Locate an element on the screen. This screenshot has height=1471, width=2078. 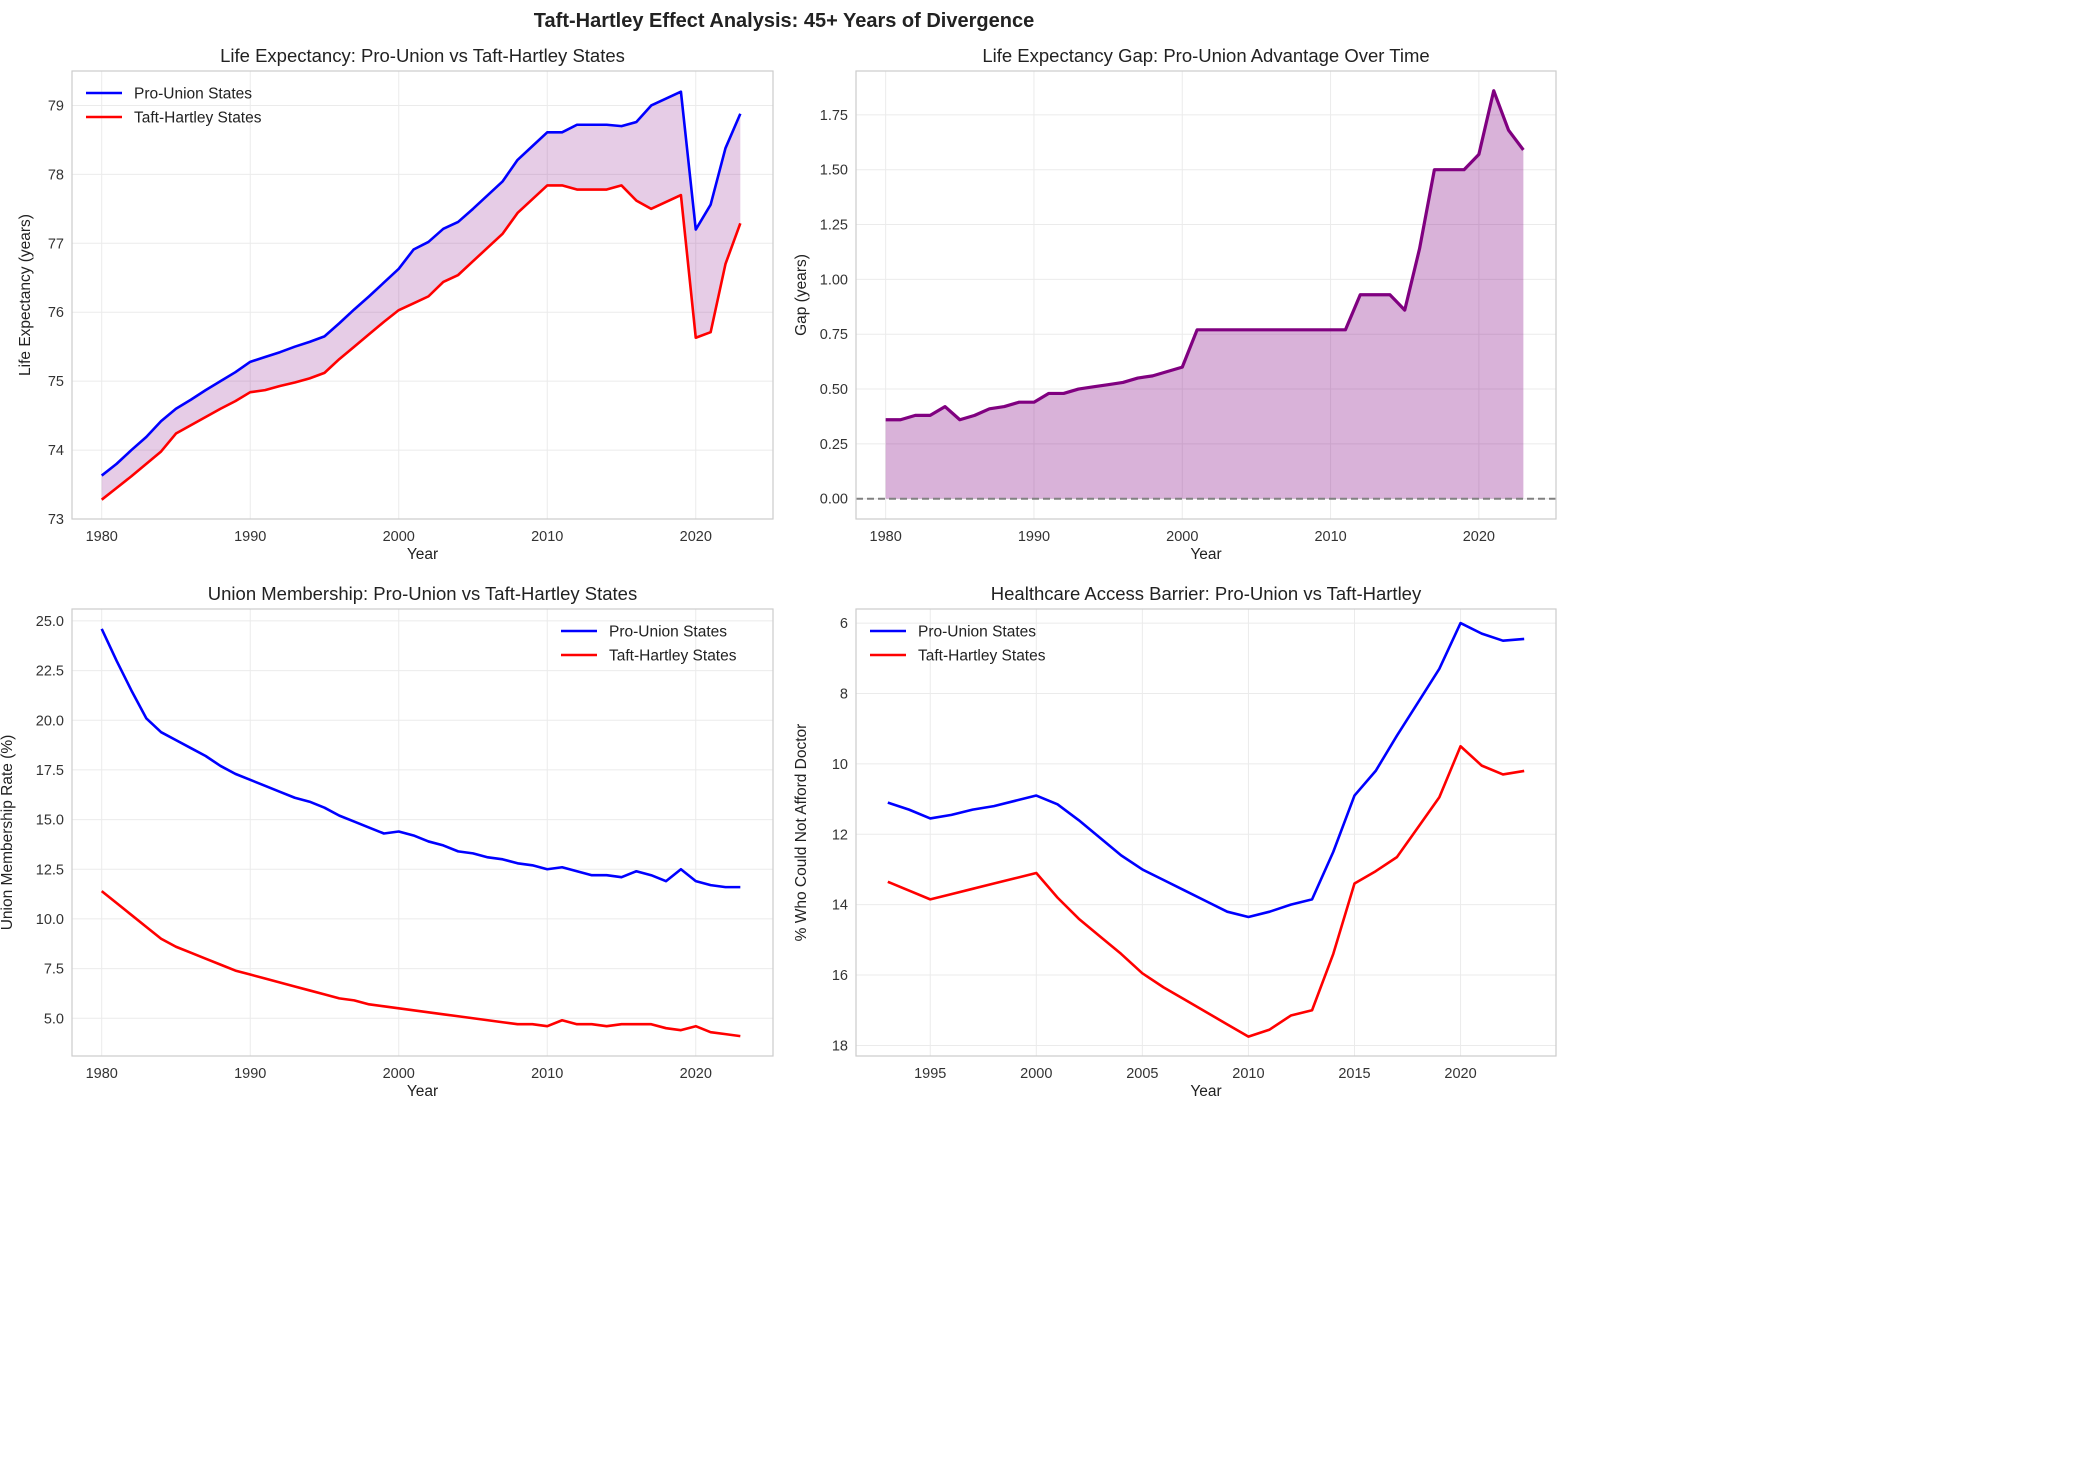
y-tick-label: 0.25 is located at coordinates (834, 445).